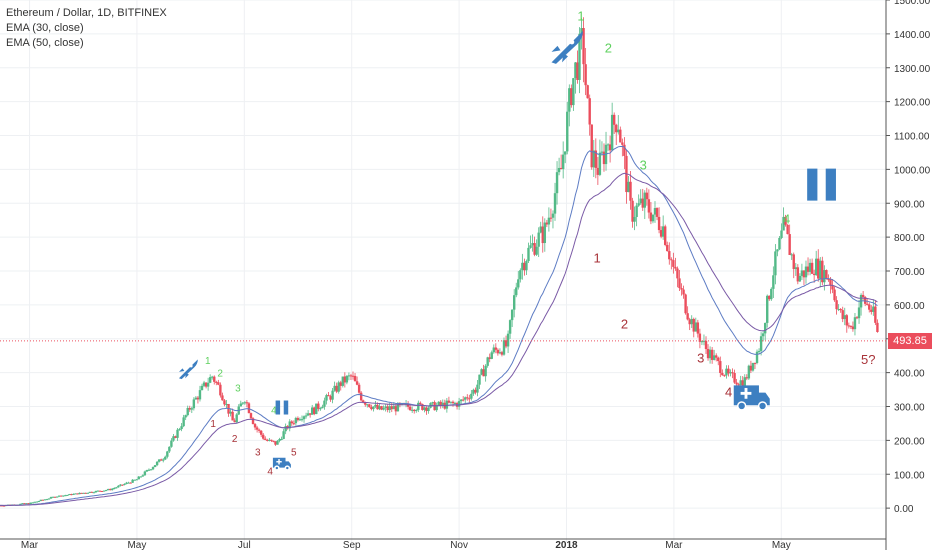 The width and height of the screenshot is (932, 555). Describe the element at coordinates (643, 164) in the screenshot. I see `wave-label: 3` at that location.